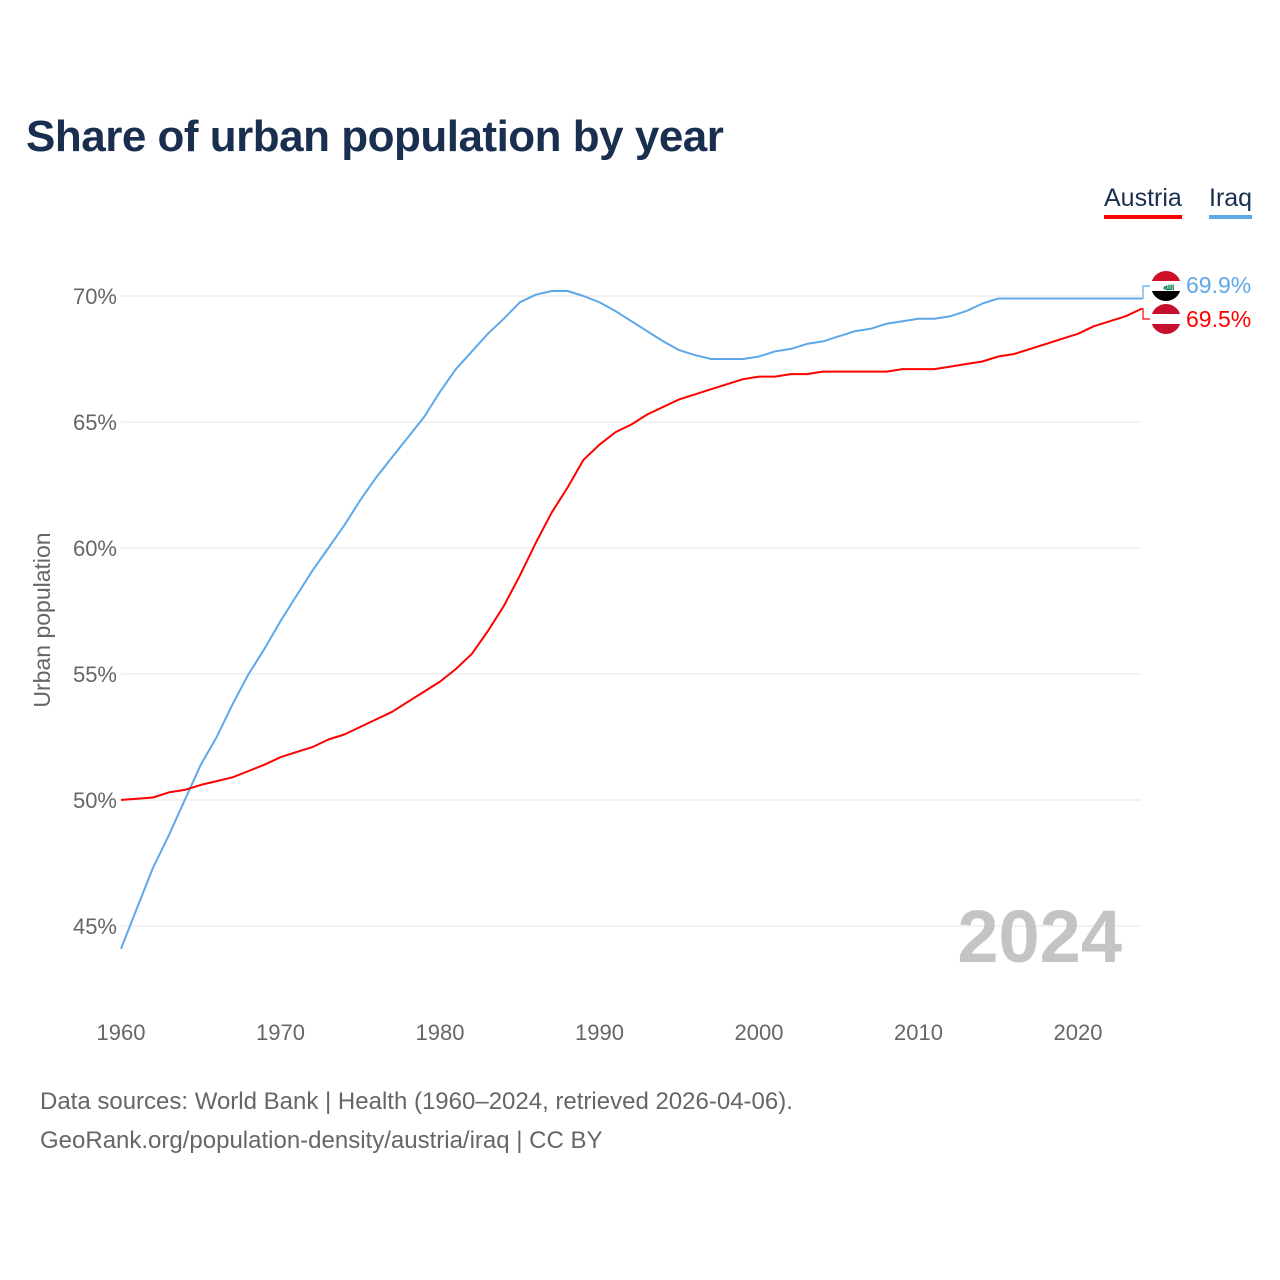 This screenshot has height=1280, width=1280. What do you see at coordinates (1218, 319) in the screenshot?
I see `austria-end-label: 69.5%` at bounding box center [1218, 319].